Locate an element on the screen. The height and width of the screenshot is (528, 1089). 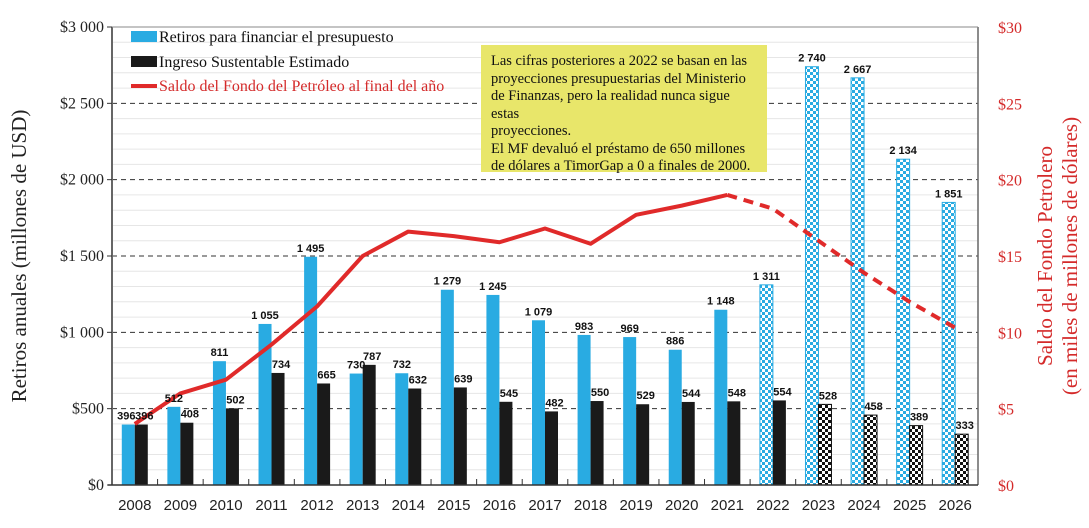
value-label-withdrawals: 1 851 is located at coordinates (949, 194).